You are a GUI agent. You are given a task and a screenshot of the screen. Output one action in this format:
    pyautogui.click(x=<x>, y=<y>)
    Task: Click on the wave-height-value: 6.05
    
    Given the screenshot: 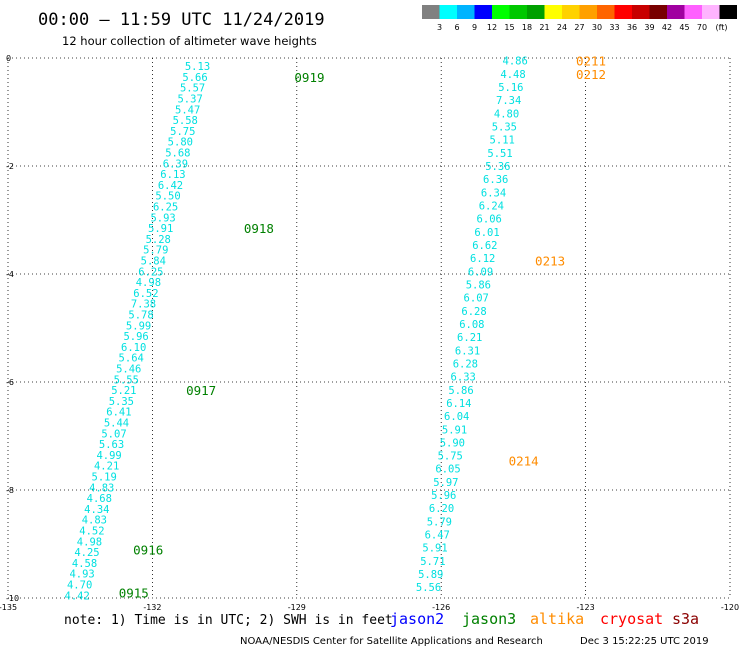 What is the action you would take?
    pyautogui.click(x=447, y=470)
    